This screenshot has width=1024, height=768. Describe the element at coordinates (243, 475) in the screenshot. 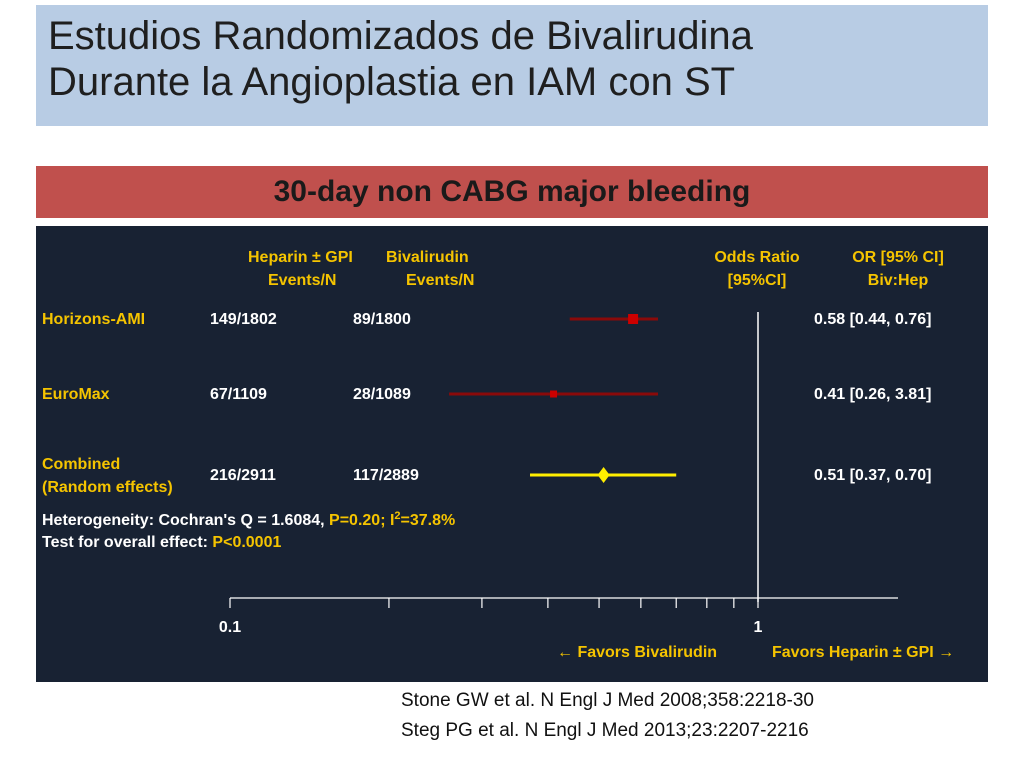

I see `heparin-events-3: 216/2911` at that location.